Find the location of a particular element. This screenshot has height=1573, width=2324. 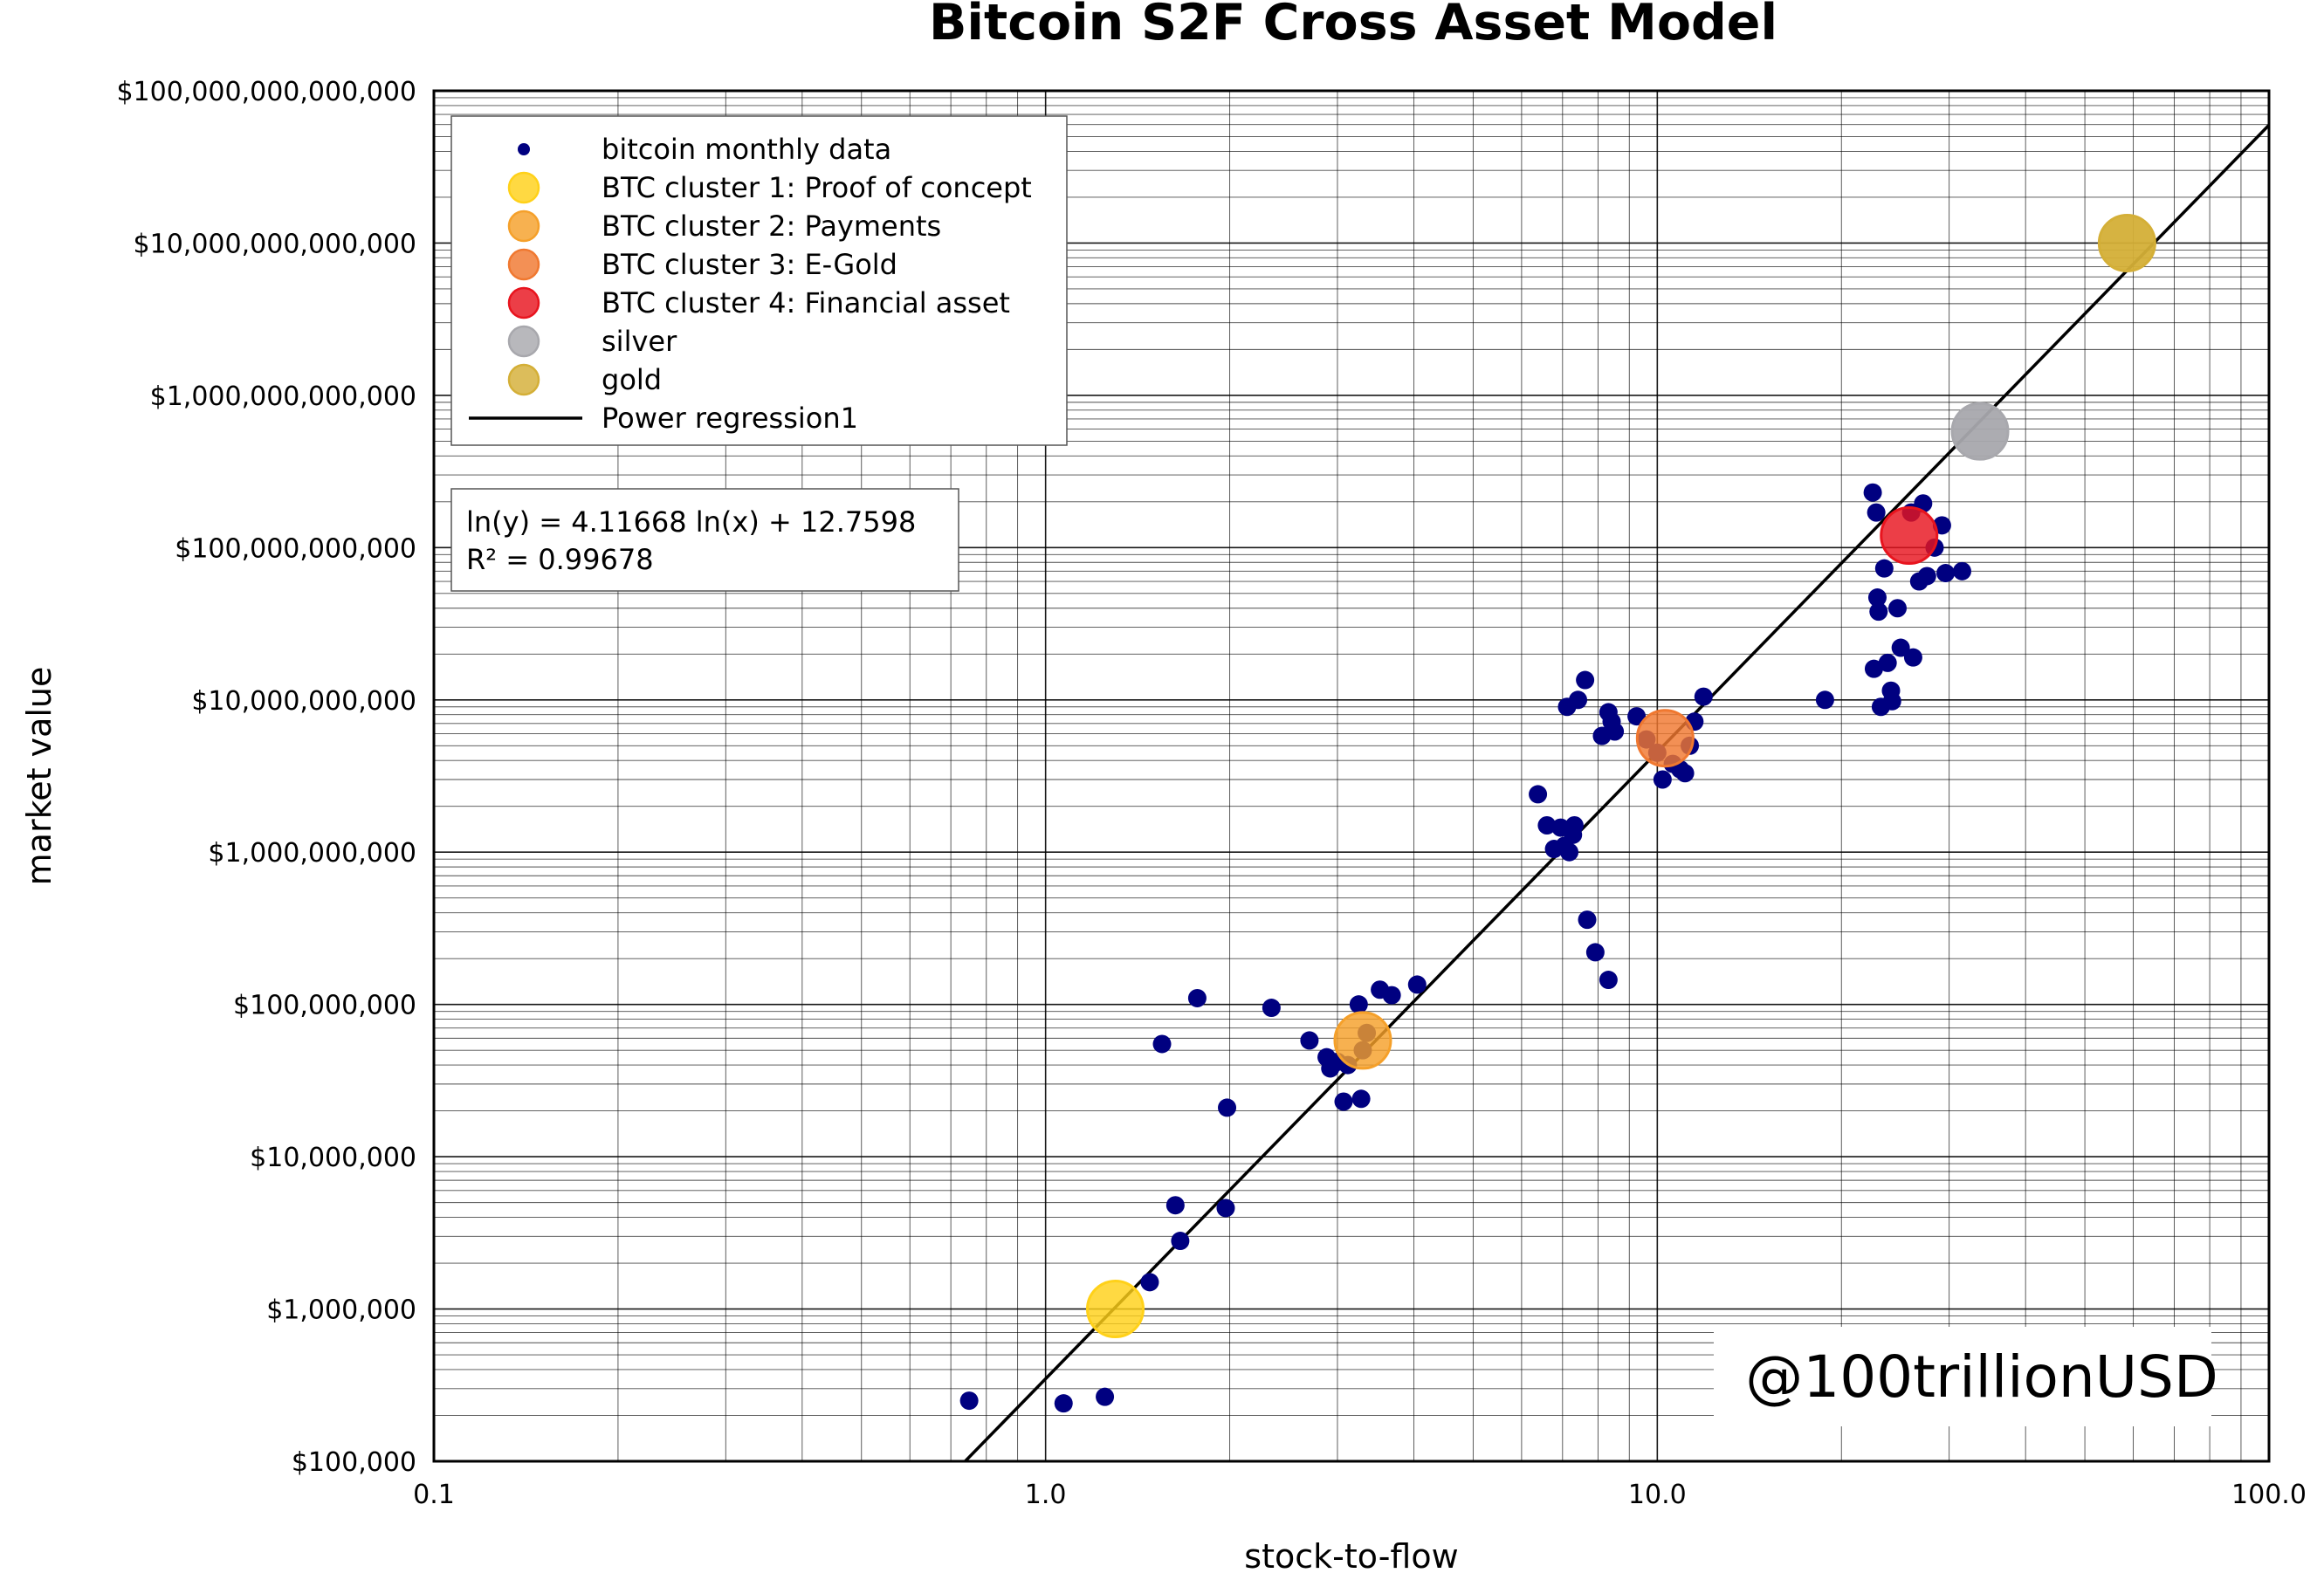

legend-label: BTC cluster 4: Financial asset is located at coordinates (806, 302).